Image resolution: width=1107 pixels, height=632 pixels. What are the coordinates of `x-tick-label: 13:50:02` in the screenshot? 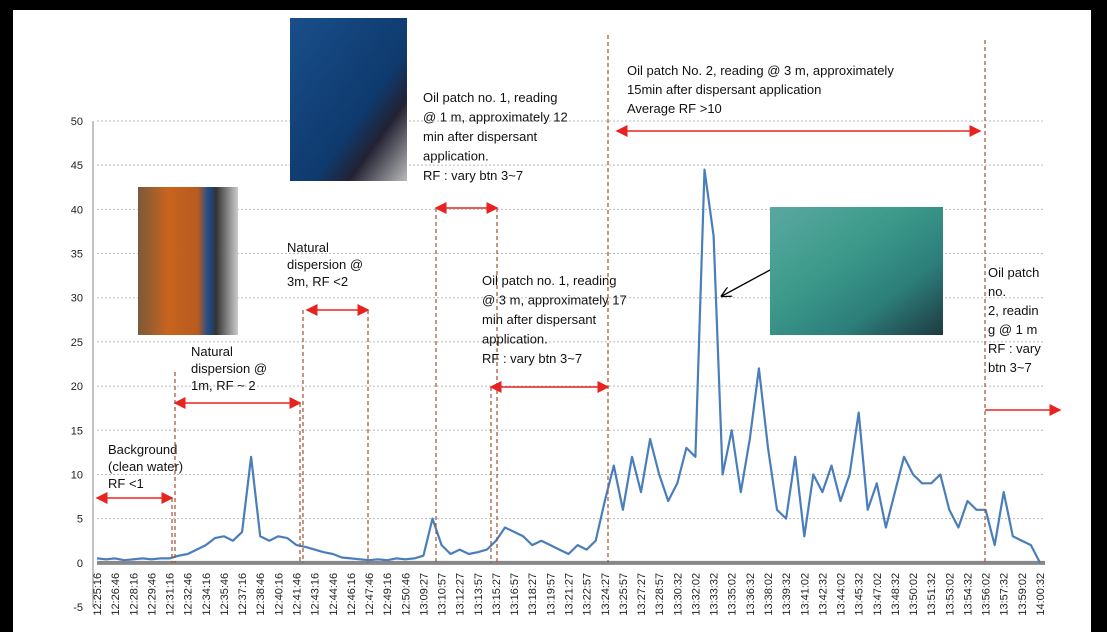 It's located at (914, 594).